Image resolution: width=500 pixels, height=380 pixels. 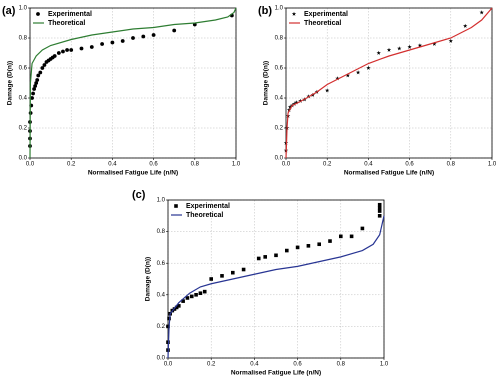 I want to click on panel-label: (c), so click(x=139, y=195).